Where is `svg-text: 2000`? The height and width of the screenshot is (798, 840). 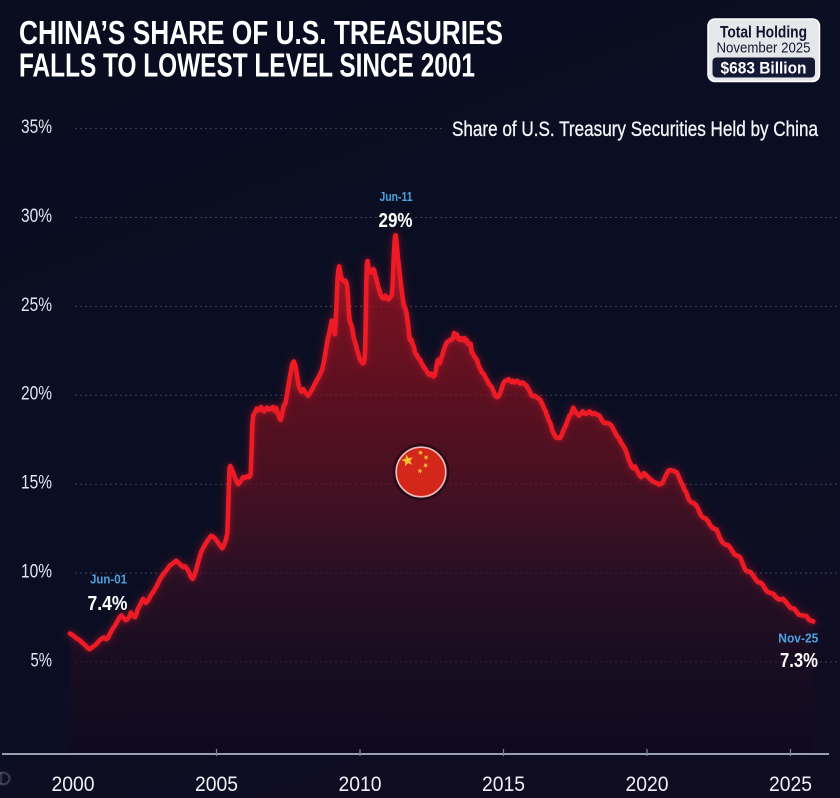
svg-text: 2000 is located at coordinates (73, 784).